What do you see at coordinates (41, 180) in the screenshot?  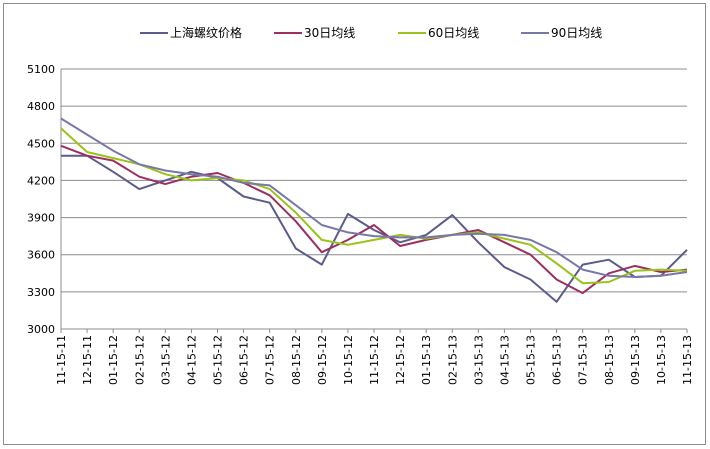 I see `y-tick-label: 4200` at bounding box center [41, 180].